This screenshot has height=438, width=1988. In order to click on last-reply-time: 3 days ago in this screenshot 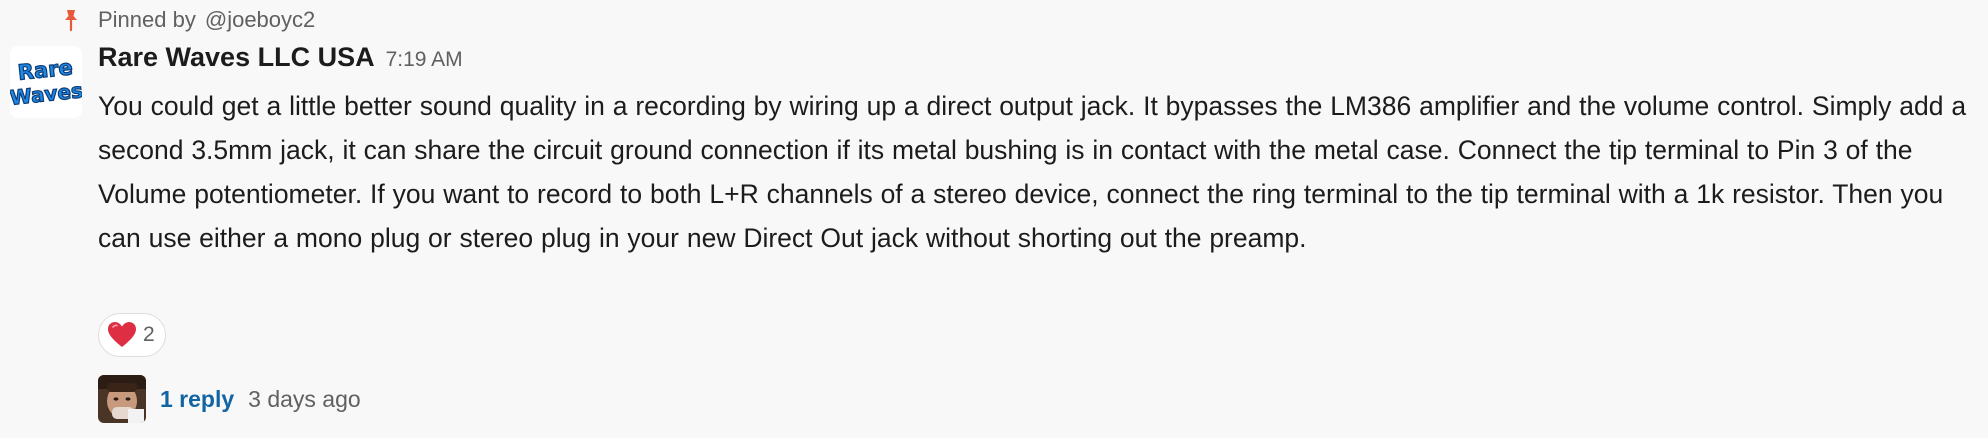, I will do `click(304, 398)`.